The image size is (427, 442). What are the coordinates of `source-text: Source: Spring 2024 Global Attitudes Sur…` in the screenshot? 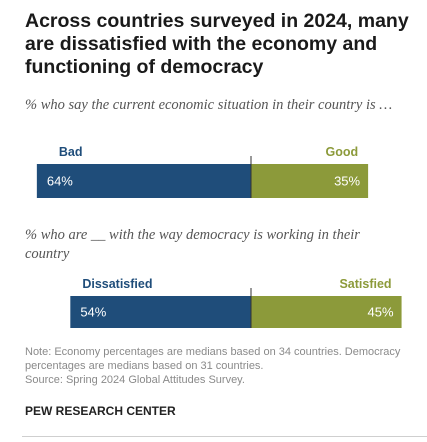 It's located at (135, 380).